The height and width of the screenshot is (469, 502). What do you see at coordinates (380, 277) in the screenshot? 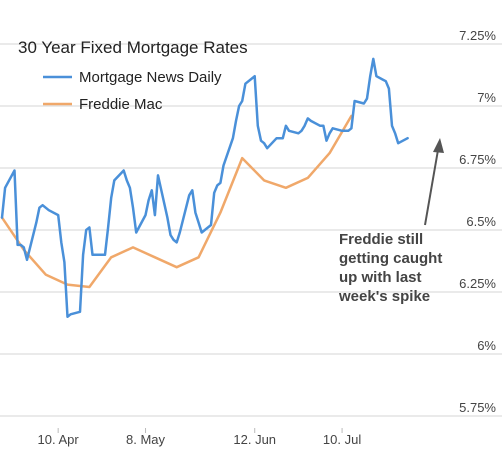
I see `annotation-line-3: up with last` at bounding box center [380, 277].